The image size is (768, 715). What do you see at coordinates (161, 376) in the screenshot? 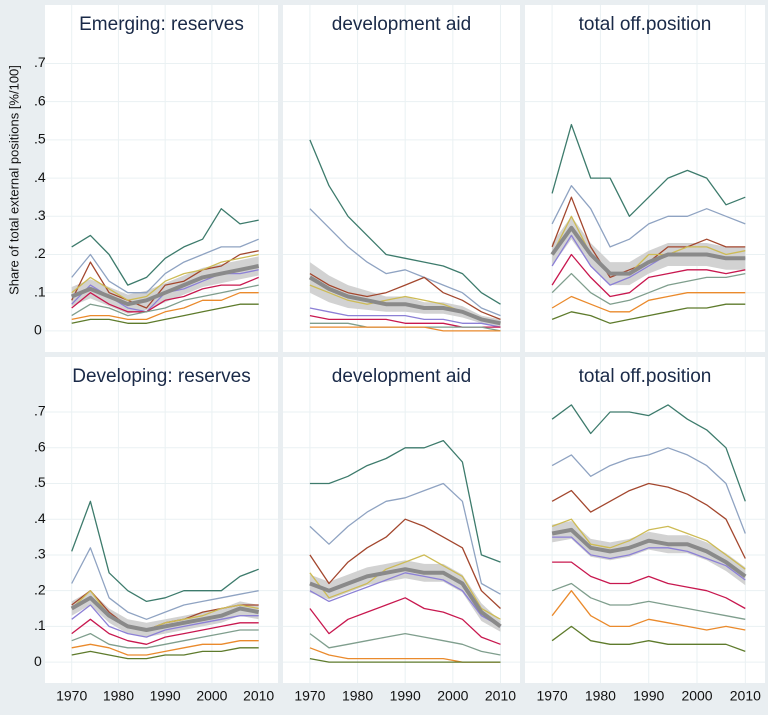
I see `panel-title: Developing: reserves` at bounding box center [161, 376].